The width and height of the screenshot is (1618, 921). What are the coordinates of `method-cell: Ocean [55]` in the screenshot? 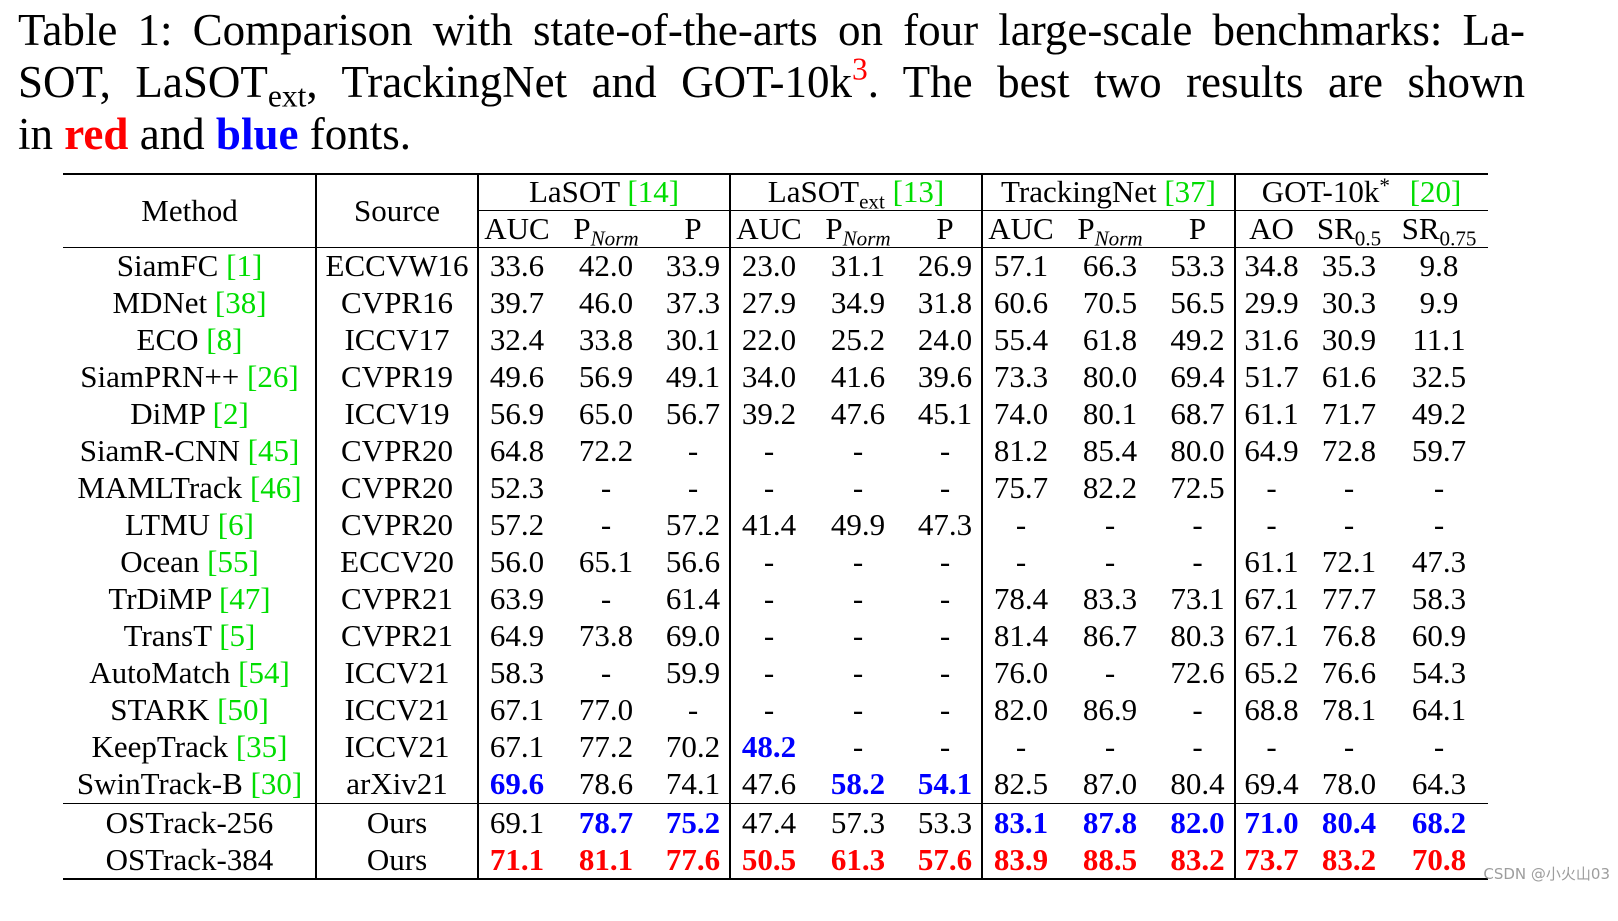 It's located at (189, 561).